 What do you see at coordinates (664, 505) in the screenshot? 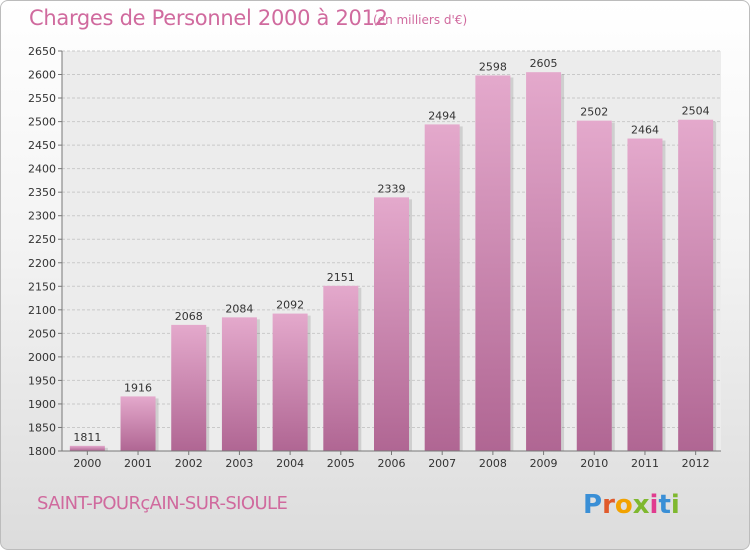
I see `logo-letter: t` at bounding box center [664, 505].